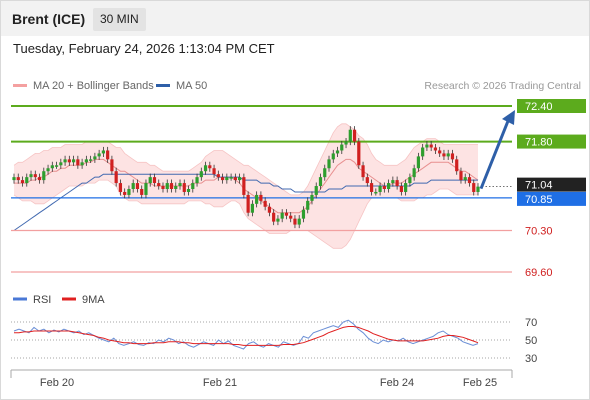 Image resolution: width=590 pixels, height=400 pixels. What do you see at coordinates (49, 19) in the screenshot?
I see `instrument-title: Brent (ICE)` at bounding box center [49, 19].